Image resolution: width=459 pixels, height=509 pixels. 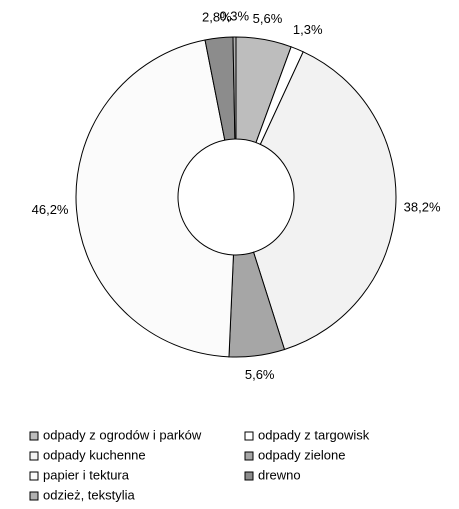 I want to click on data-label: 46,2%, so click(x=50, y=209).